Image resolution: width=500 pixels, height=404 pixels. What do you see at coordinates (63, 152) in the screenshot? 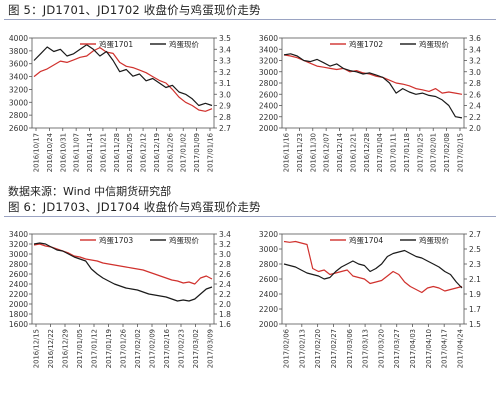
I see `x-tick-label: 2016/10/31` at bounding box center [63, 152].